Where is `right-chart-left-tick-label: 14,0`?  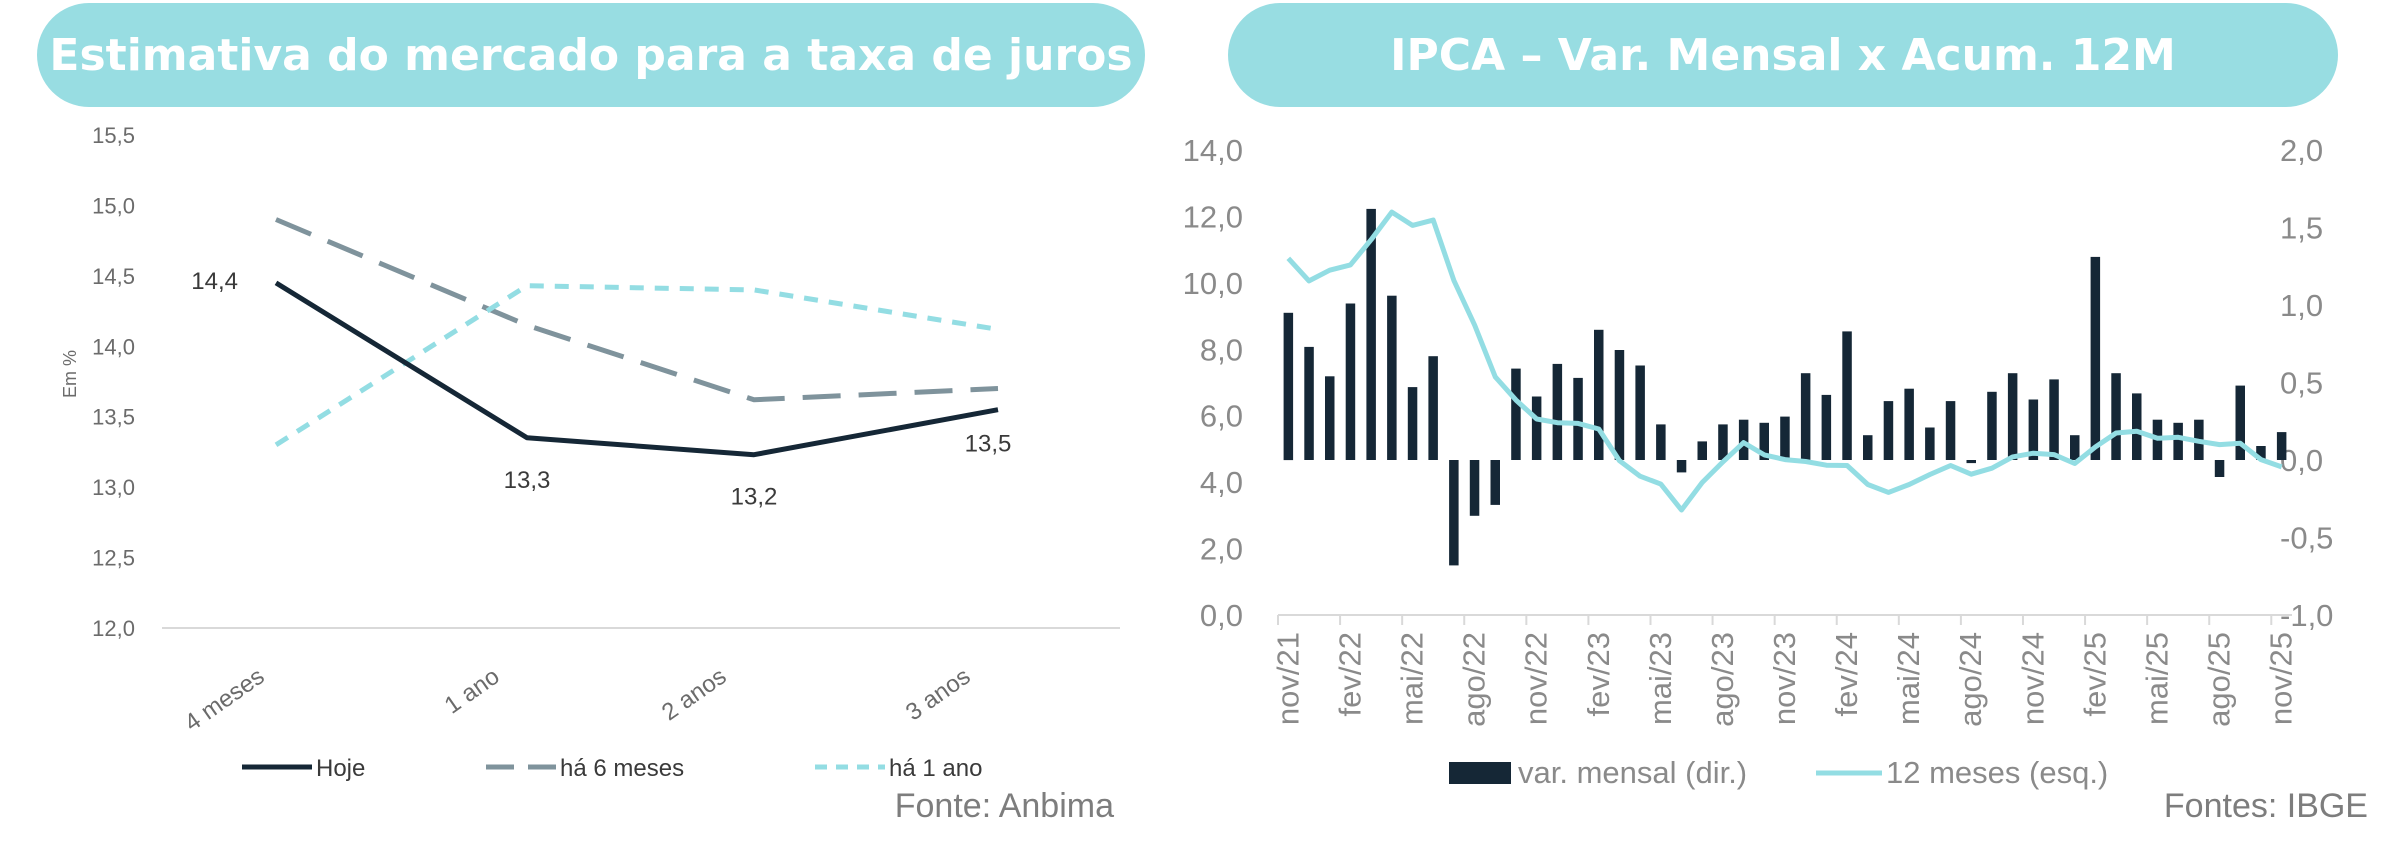
right-chart-left-tick-label: 14,0 is located at coordinates (1213, 150).